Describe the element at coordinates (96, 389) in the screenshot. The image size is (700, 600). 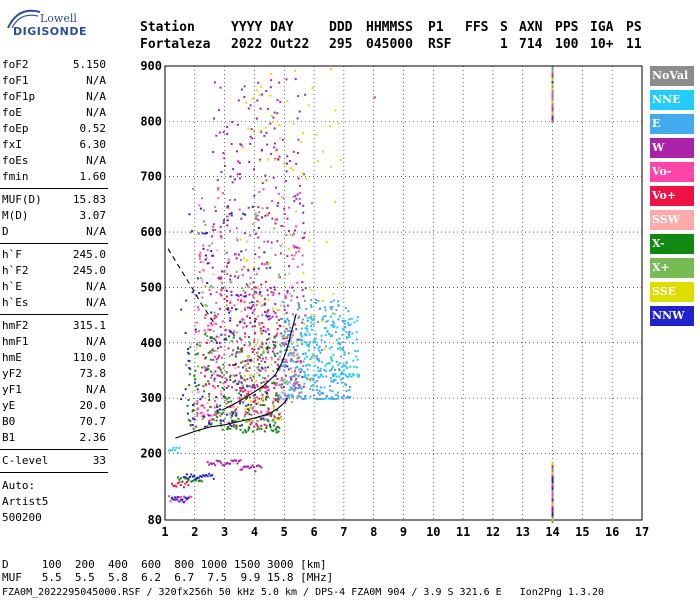
I see `param-value: N/A` at that location.